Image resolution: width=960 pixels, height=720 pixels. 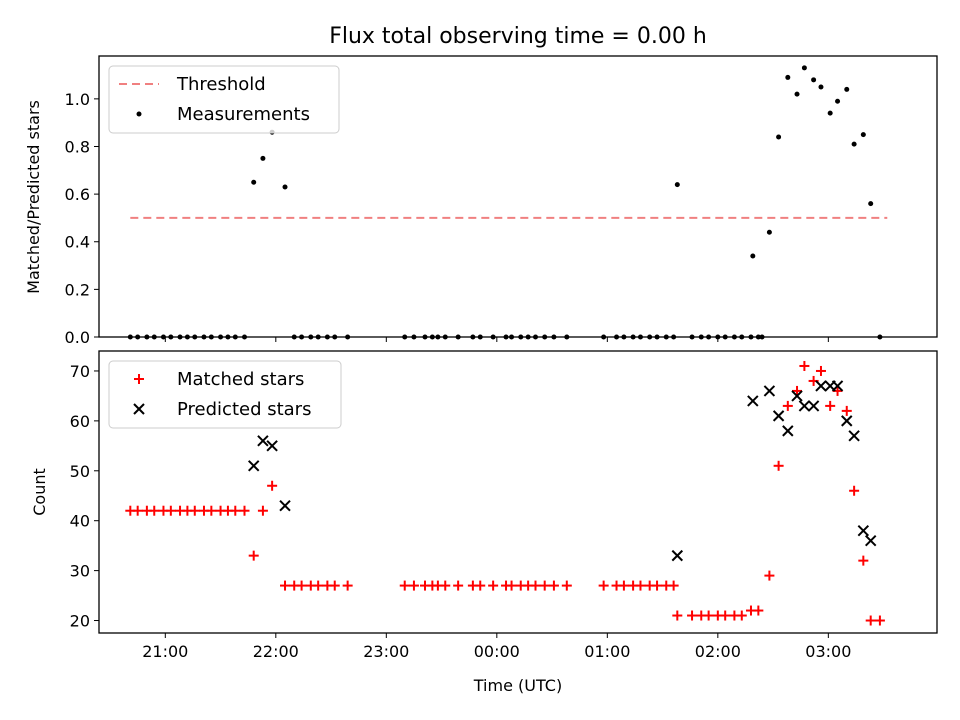 What do you see at coordinates (77, 289) in the screenshot?
I see `top-ytick-label: 0.2` at bounding box center [77, 289].